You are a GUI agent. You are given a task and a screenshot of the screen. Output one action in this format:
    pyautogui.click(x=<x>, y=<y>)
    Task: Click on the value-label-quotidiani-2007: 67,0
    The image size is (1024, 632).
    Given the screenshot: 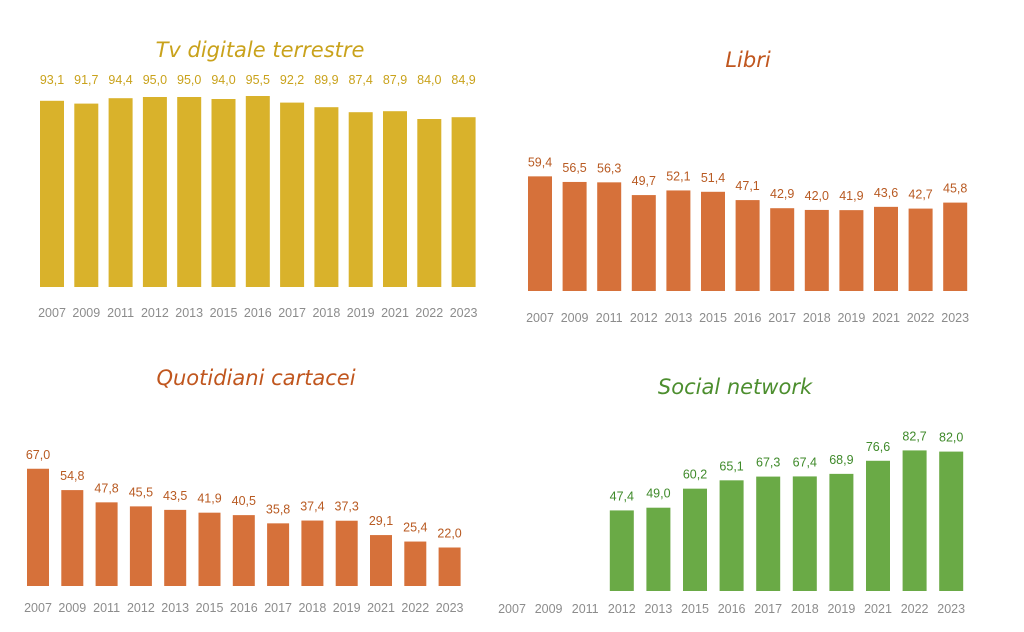 What is the action you would take?
    pyautogui.click(x=38, y=455)
    